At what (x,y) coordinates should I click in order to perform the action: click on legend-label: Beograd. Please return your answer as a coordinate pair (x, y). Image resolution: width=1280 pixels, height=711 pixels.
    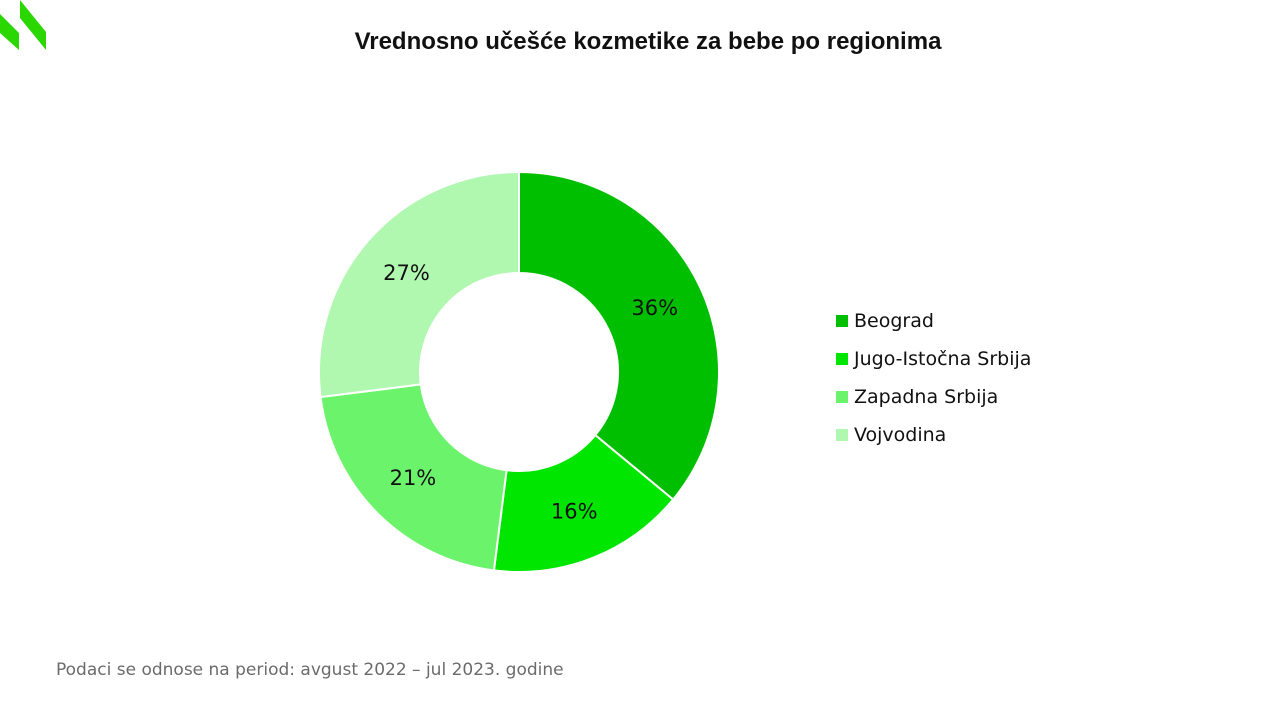
    Looking at the image, I should click on (894, 321).